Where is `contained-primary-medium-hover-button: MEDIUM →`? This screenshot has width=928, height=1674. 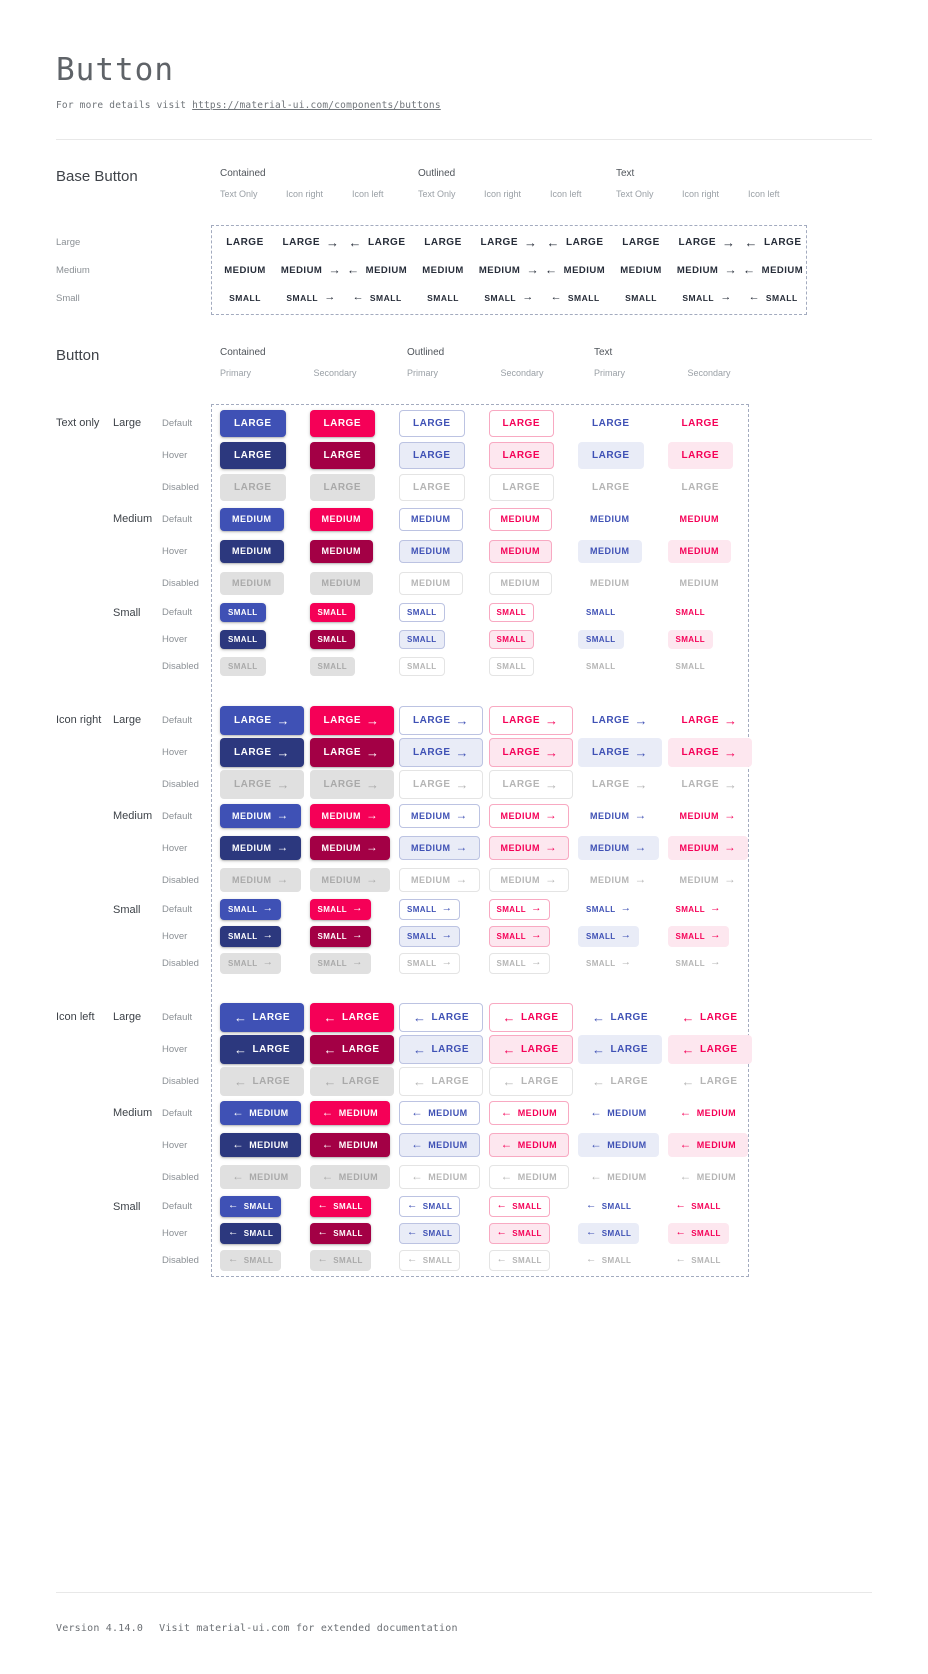 contained-primary-medium-hover-button: MEDIUM → is located at coordinates (260, 848).